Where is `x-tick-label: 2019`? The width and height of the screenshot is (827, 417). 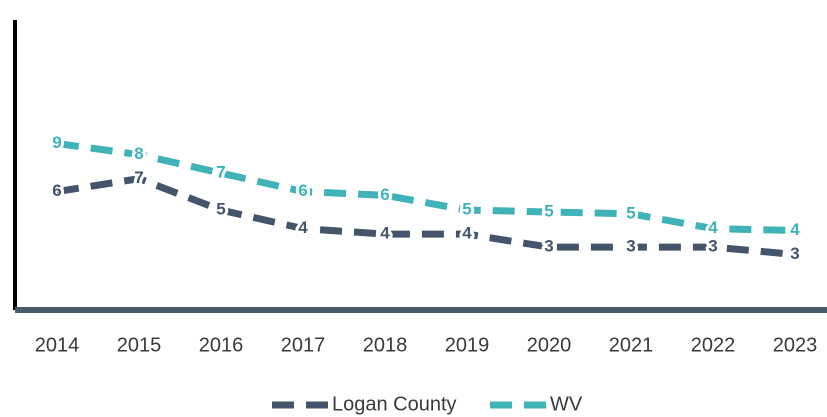
x-tick-label: 2019 is located at coordinates (467, 345).